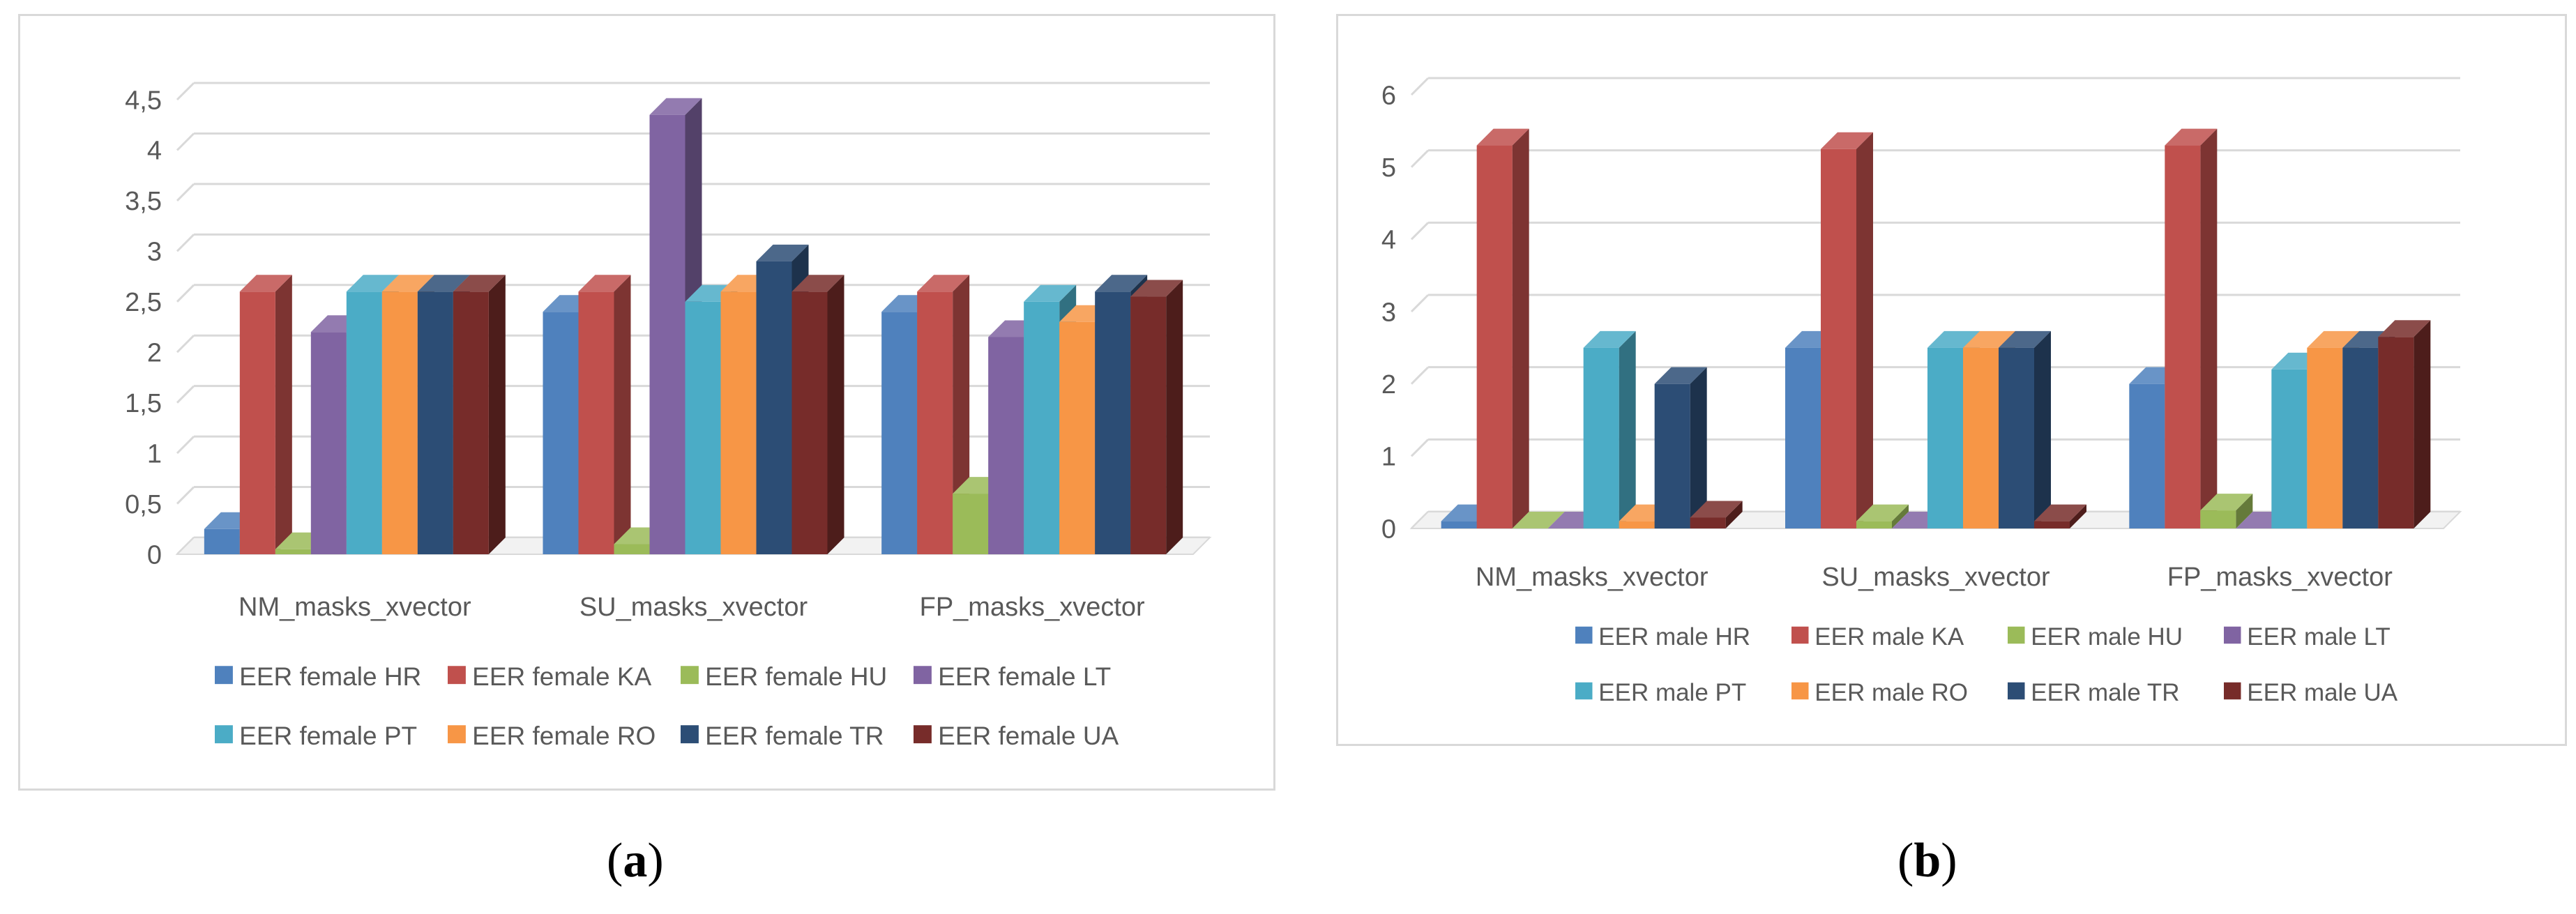 This screenshot has height=914, width=2576. Describe the element at coordinates (1927, 861) in the screenshot. I see `caption-b: (b)` at that location.